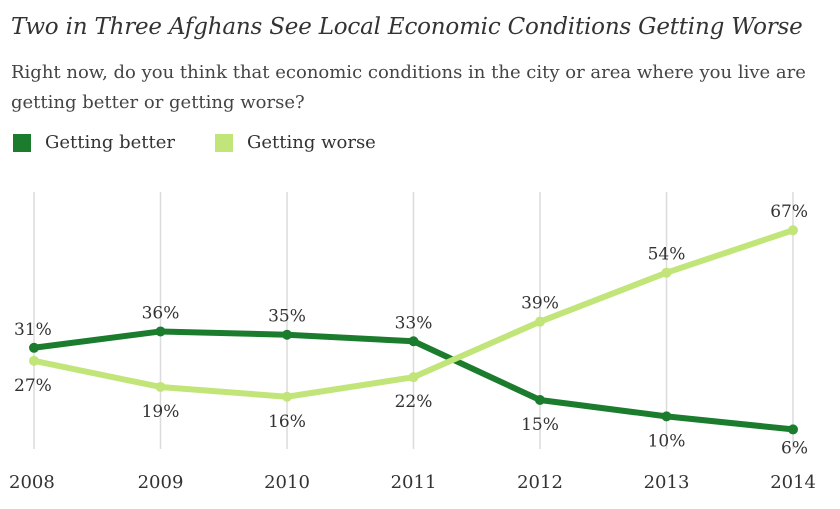 The image size is (840, 509). I want to click on data-point-getting-better-2009, so click(160, 331).